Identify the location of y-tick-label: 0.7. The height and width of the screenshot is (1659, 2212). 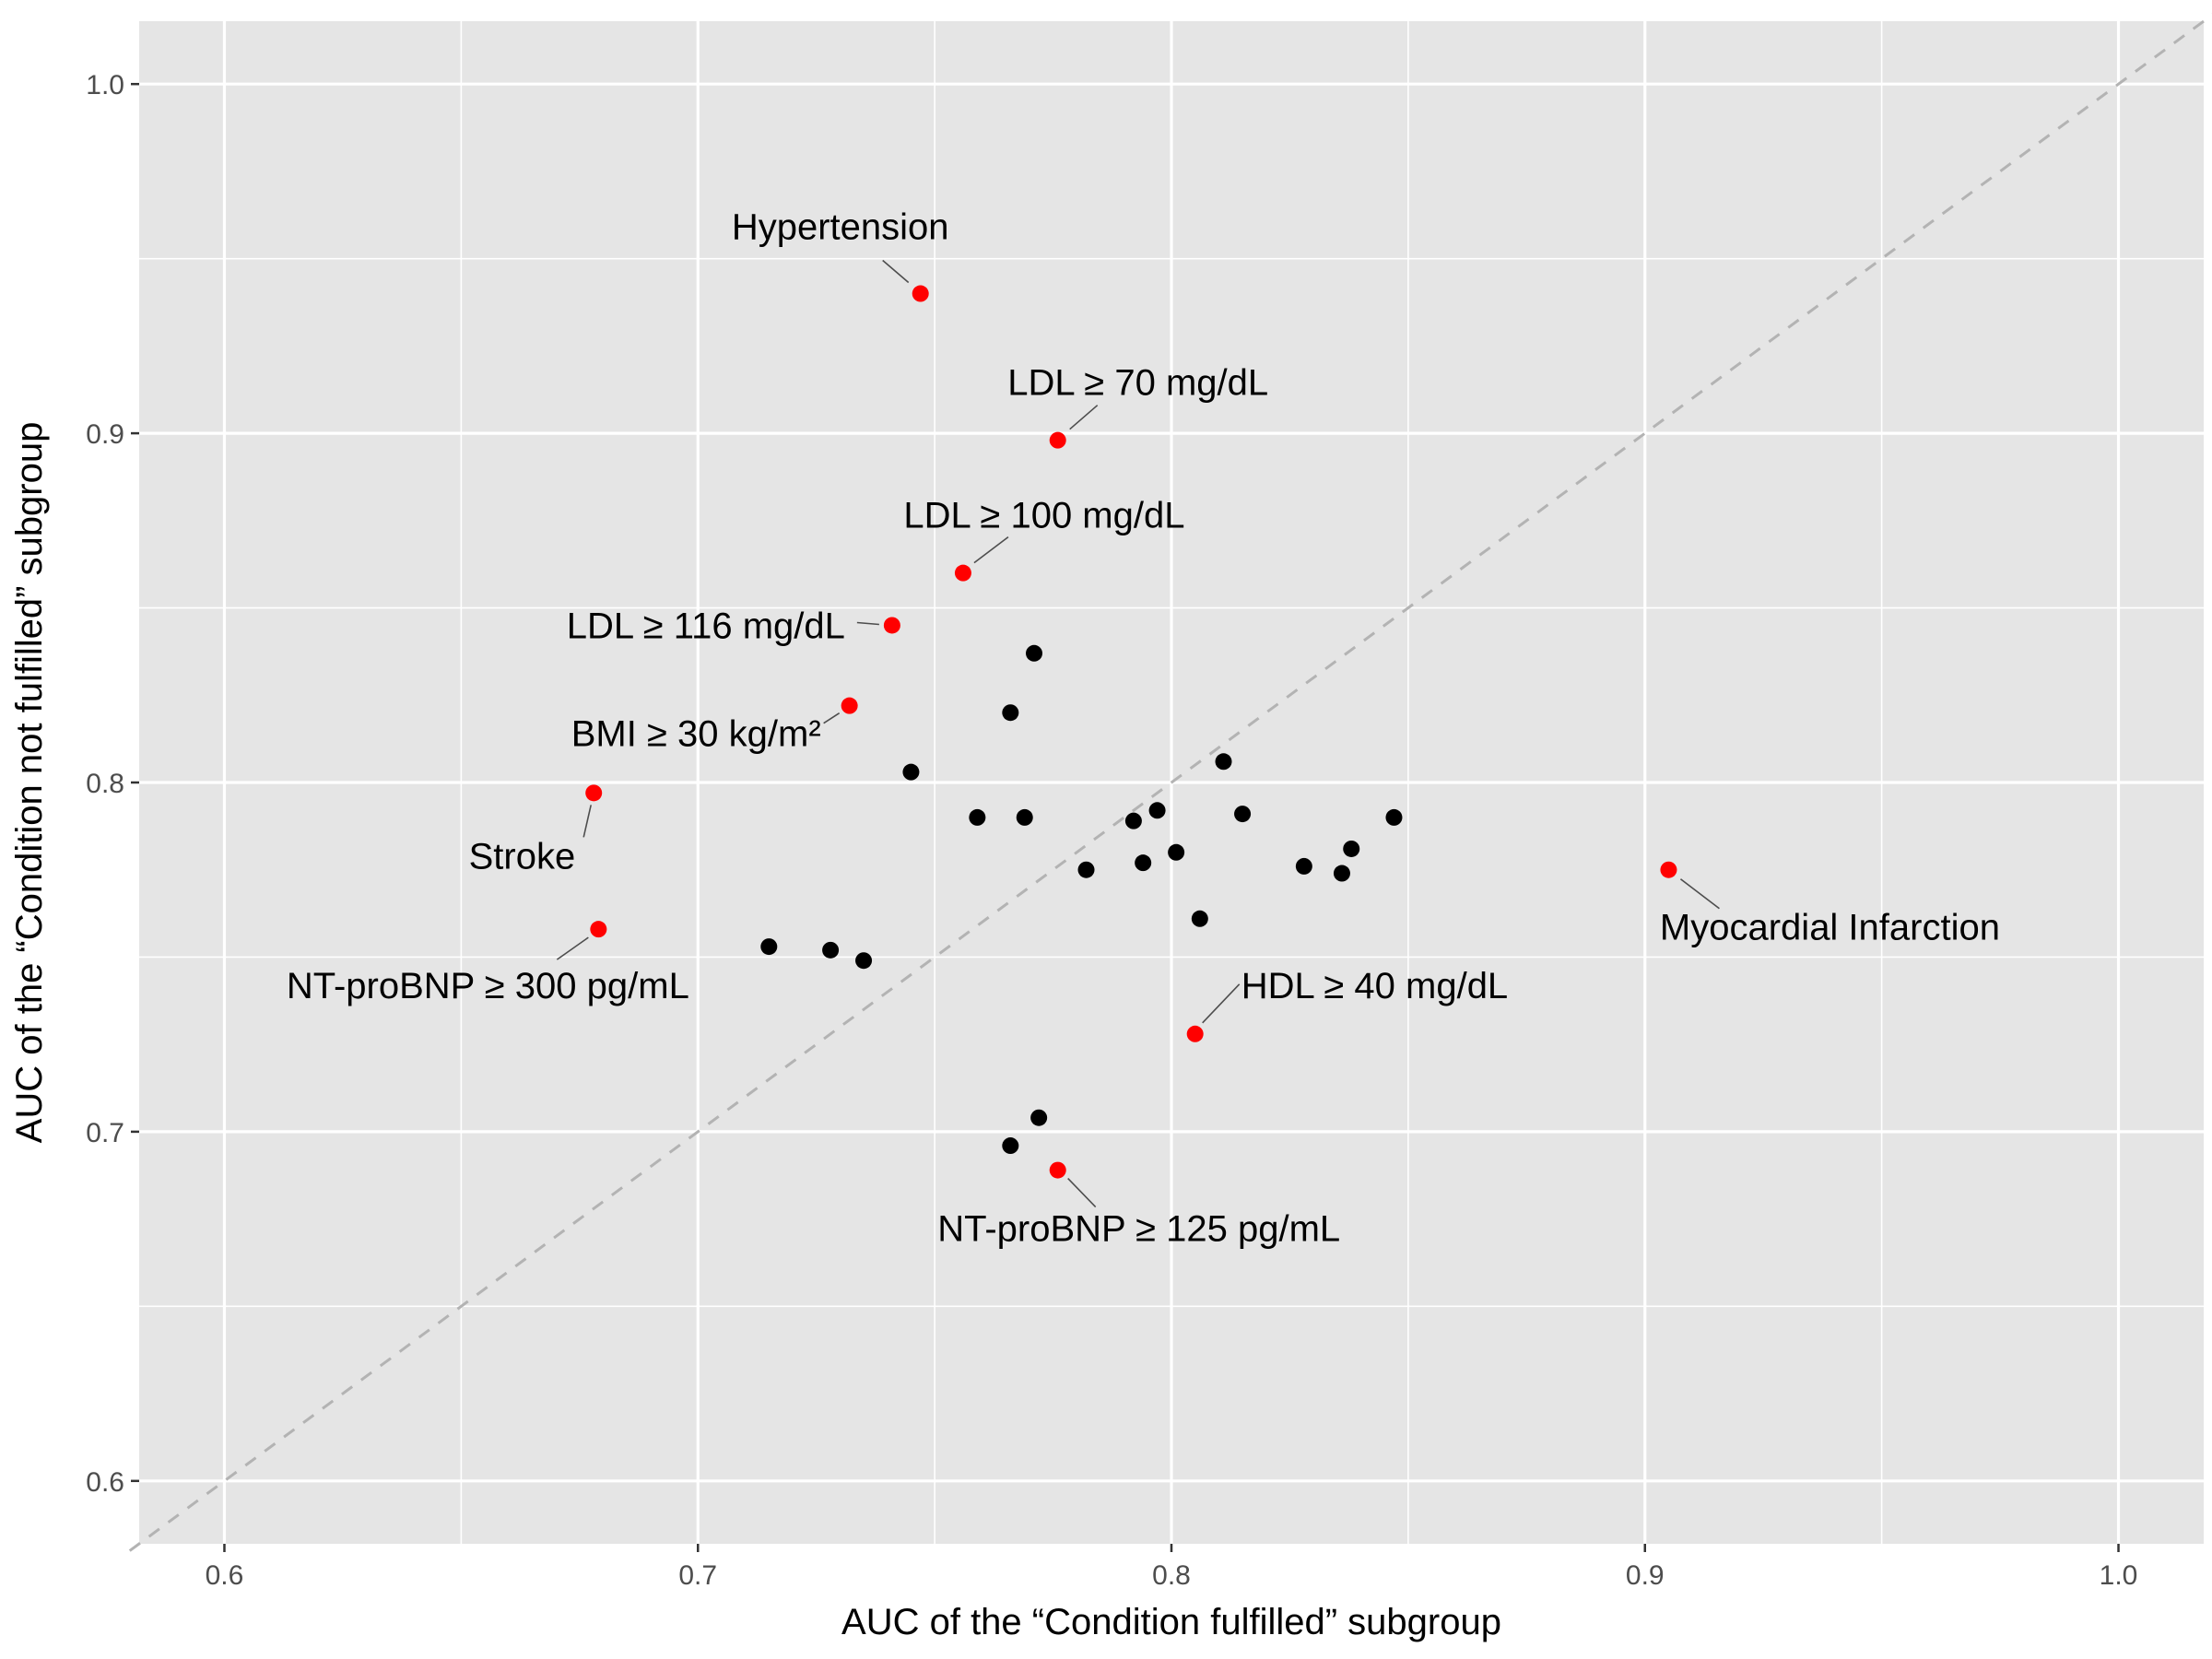
(105, 1133).